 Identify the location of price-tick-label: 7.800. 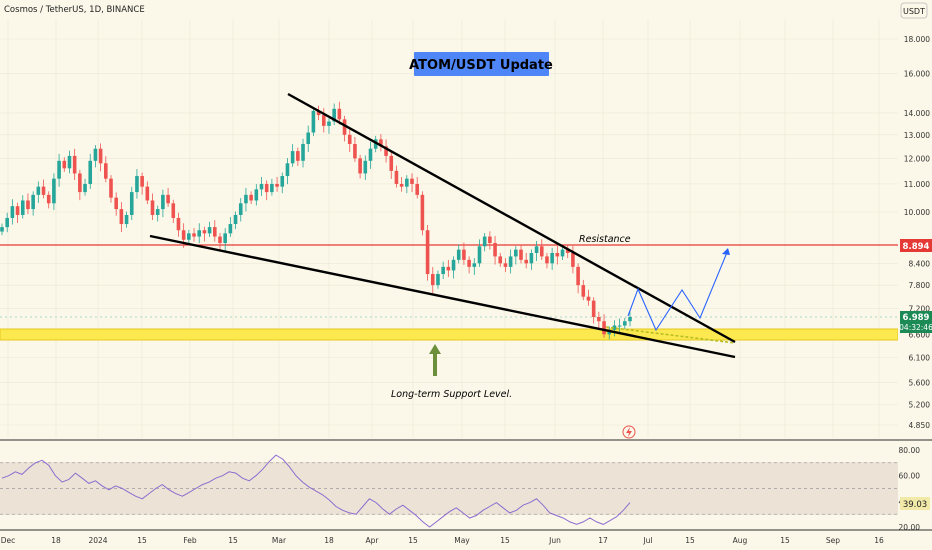
(920, 285).